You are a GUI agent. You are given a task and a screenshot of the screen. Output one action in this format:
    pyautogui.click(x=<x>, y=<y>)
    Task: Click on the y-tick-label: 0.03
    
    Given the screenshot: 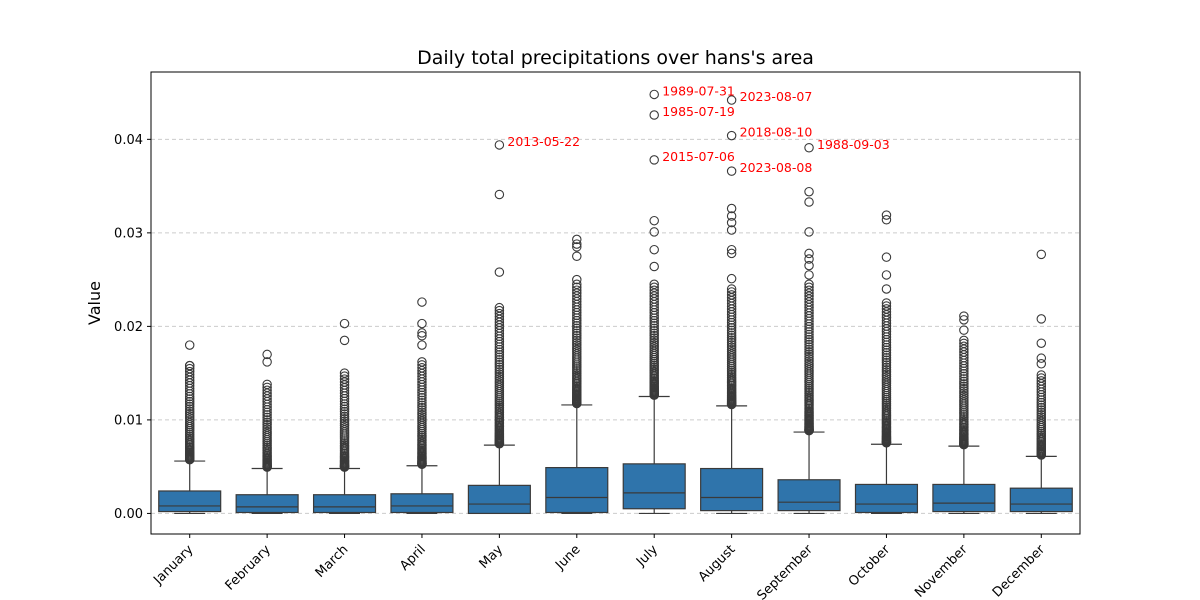 What is the action you would take?
    pyautogui.click(x=128, y=233)
    